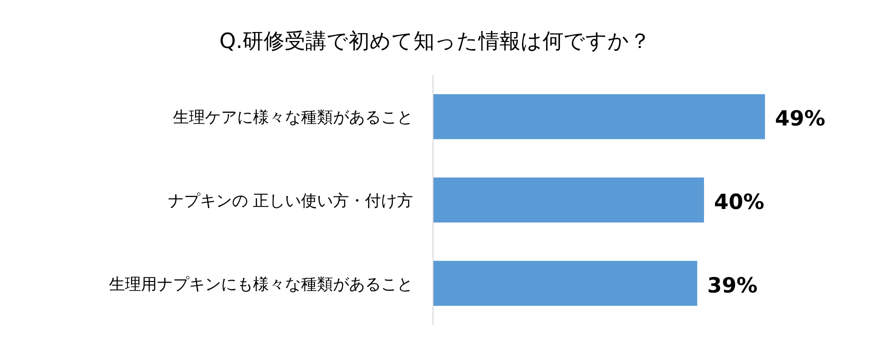  What do you see at coordinates (261, 284) in the screenshot?
I see `y-tick-label: 生理用ナプキンにも様々な種類があること` at bounding box center [261, 284].